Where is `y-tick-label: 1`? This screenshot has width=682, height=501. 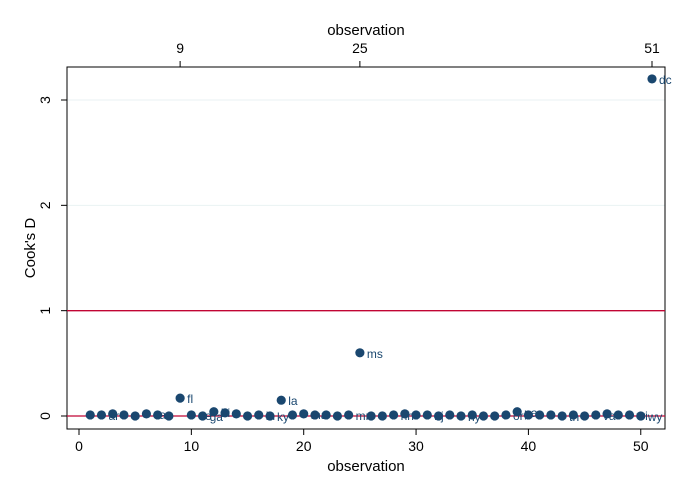
y-tick-label: 1 is located at coordinates (45, 311).